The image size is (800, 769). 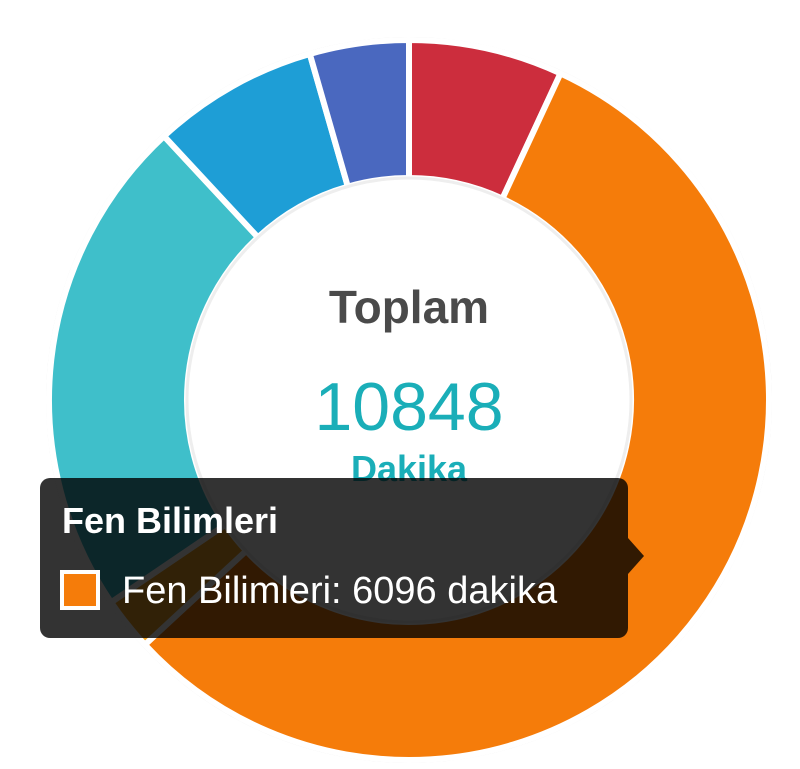 What do you see at coordinates (409, 407) in the screenshot?
I see `center-total-value: 10848` at bounding box center [409, 407].